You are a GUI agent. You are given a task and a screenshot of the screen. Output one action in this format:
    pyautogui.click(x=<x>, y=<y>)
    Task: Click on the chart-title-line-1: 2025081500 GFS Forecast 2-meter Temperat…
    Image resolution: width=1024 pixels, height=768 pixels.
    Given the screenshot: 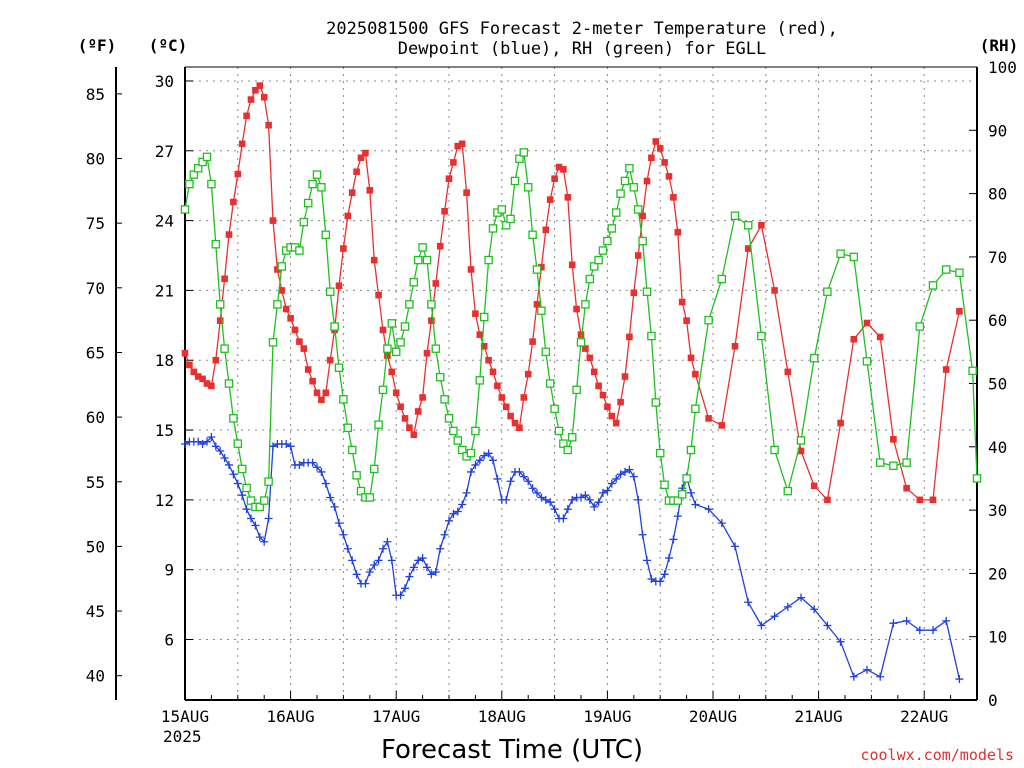 What is the action you would take?
    pyautogui.click(x=582, y=29)
    